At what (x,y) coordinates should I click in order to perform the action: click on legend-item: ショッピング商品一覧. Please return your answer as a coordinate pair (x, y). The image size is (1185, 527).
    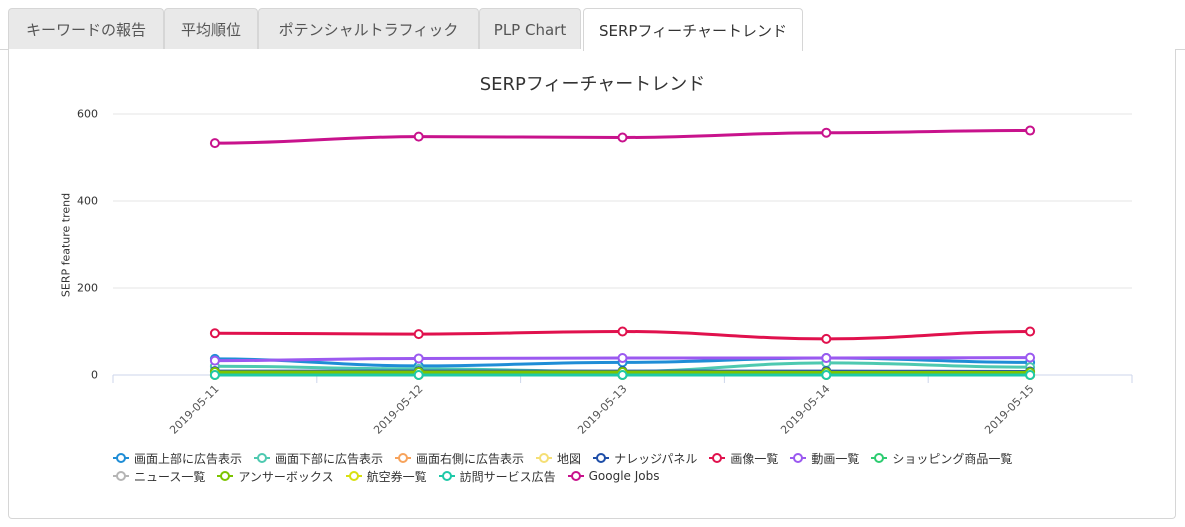
    Looking at the image, I should click on (941, 458).